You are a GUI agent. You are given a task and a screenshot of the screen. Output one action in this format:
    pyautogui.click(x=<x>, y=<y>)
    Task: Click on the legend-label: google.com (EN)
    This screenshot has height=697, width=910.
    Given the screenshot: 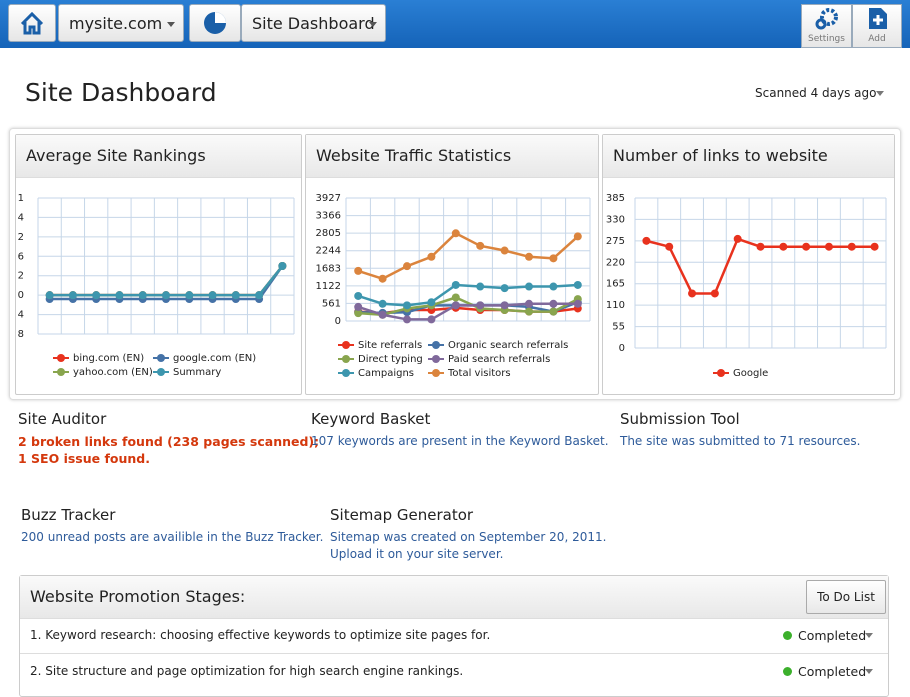 What is the action you would take?
    pyautogui.click(x=214, y=358)
    